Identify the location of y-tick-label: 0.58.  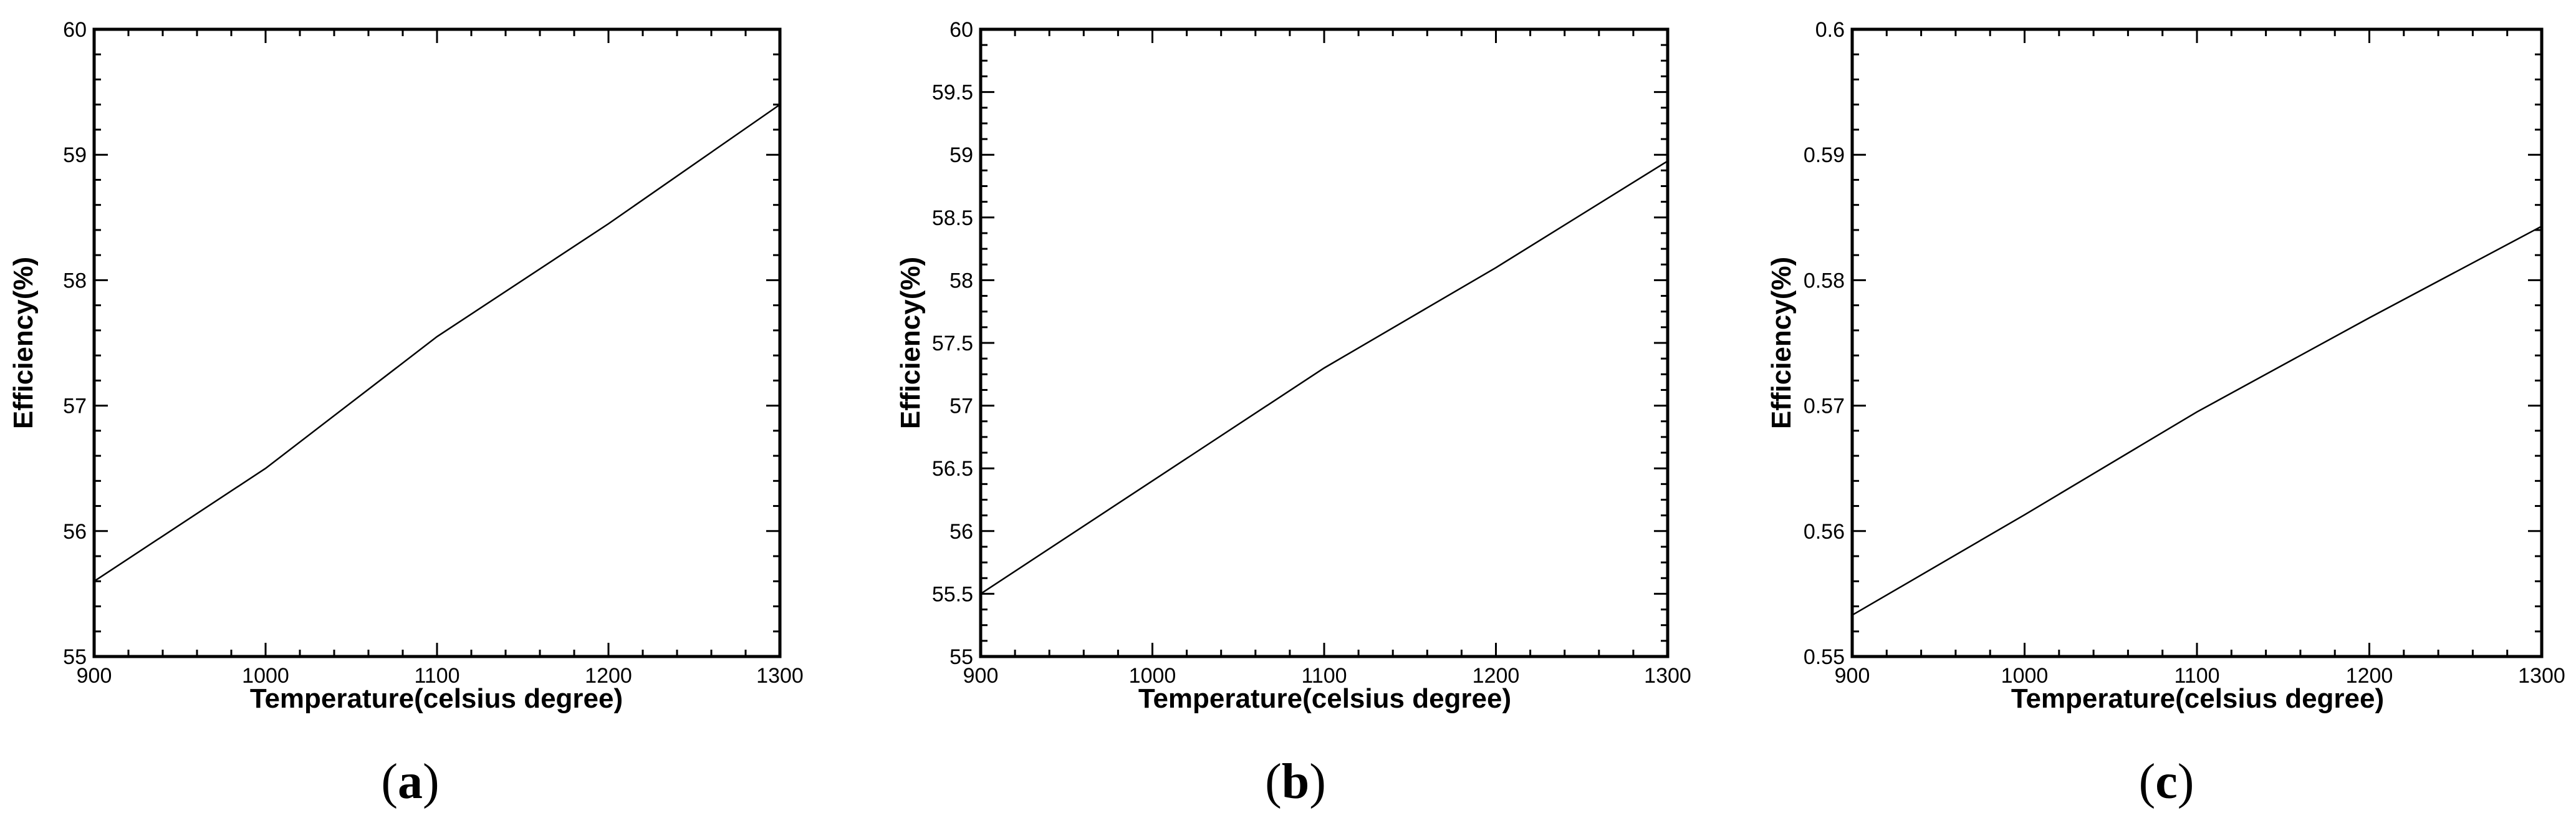
(1824, 281).